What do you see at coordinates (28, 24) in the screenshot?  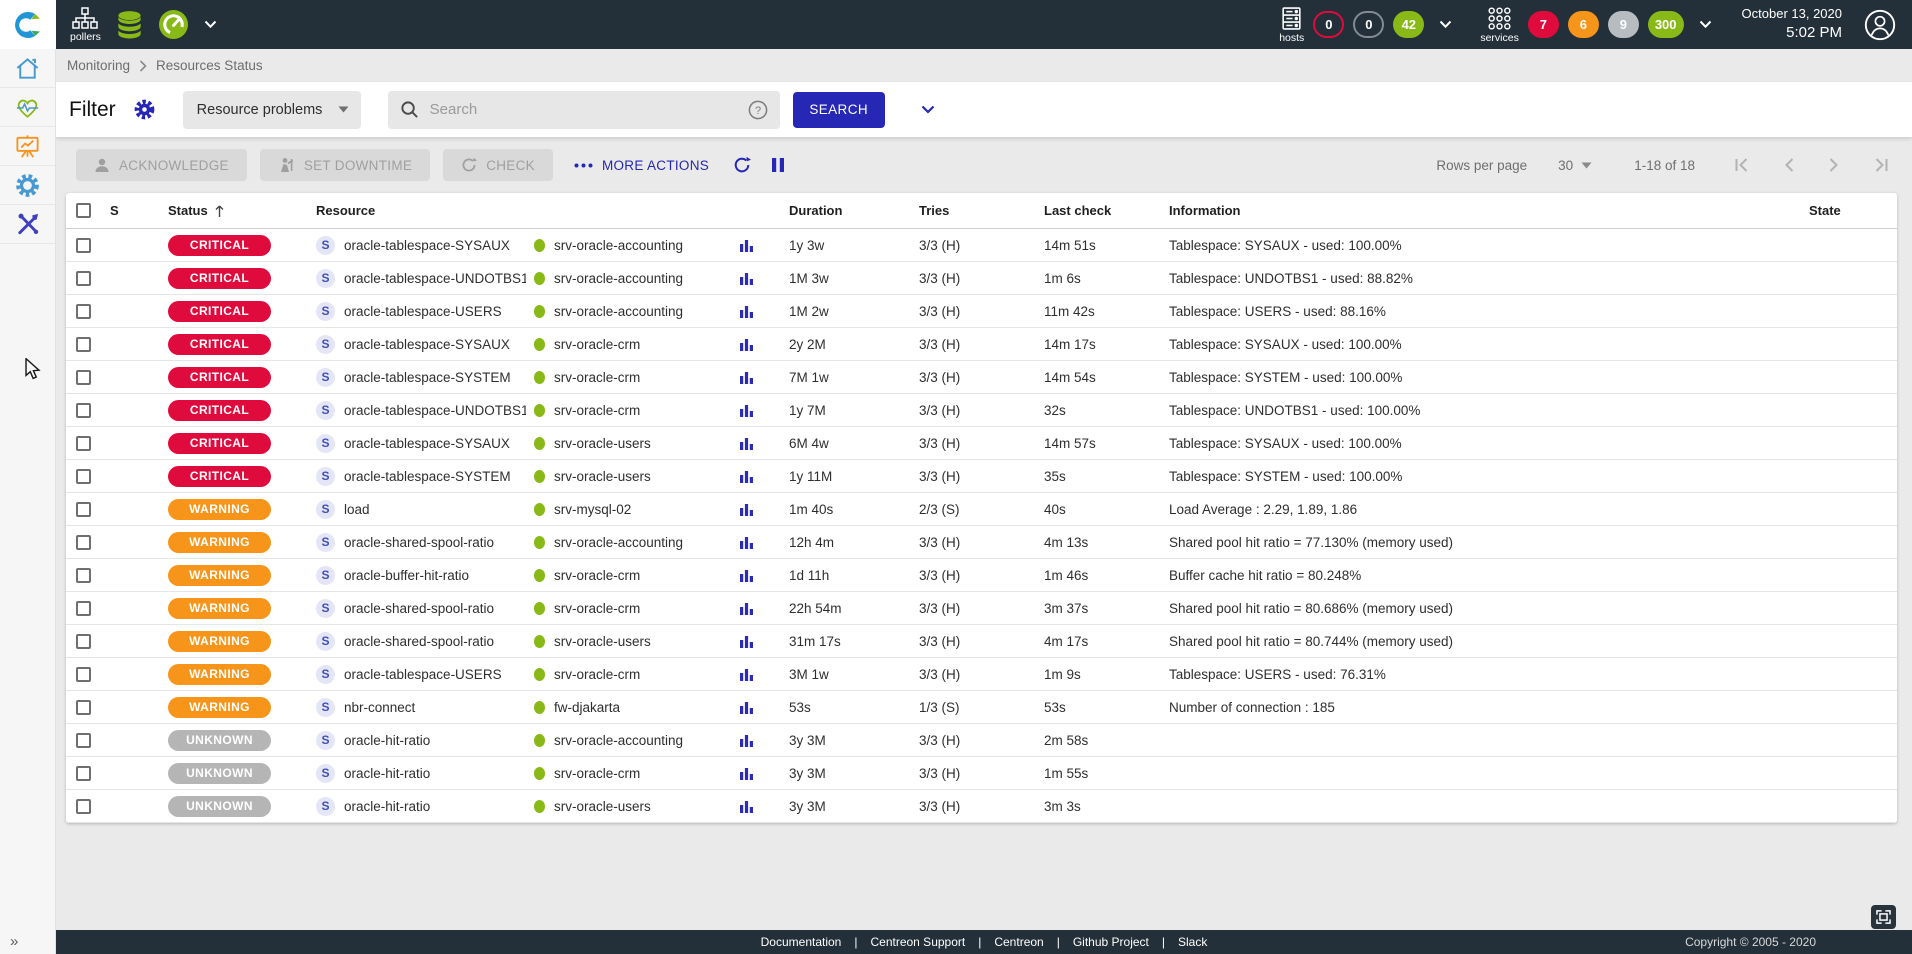 I see `centreon-logo` at bounding box center [28, 24].